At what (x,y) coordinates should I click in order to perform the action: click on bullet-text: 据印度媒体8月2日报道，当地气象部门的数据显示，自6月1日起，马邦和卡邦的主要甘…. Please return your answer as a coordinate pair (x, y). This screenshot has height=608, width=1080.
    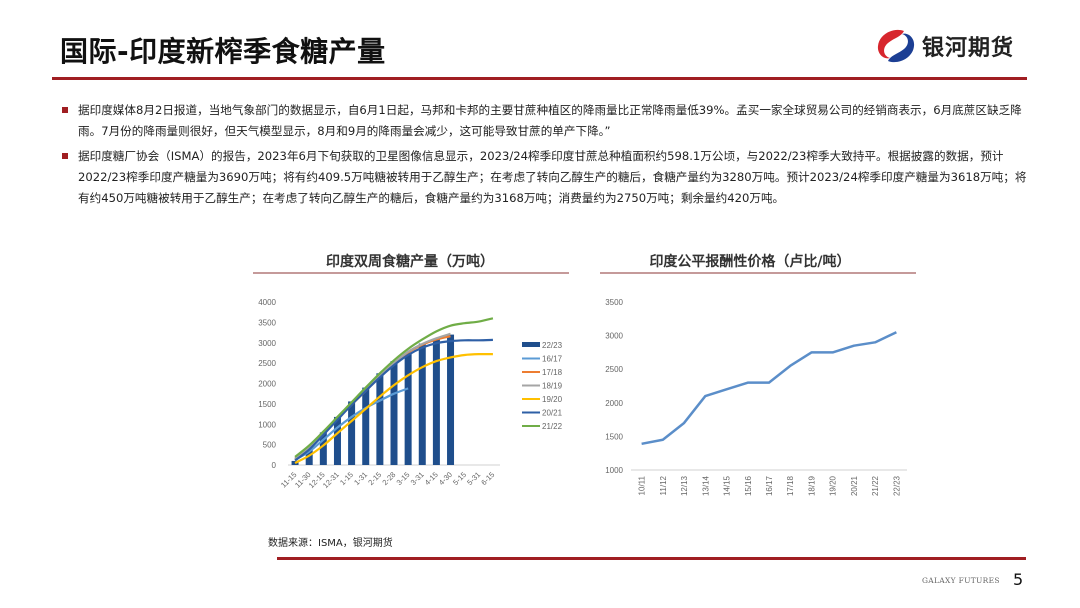
    Looking at the image, I should click on (550, 120).